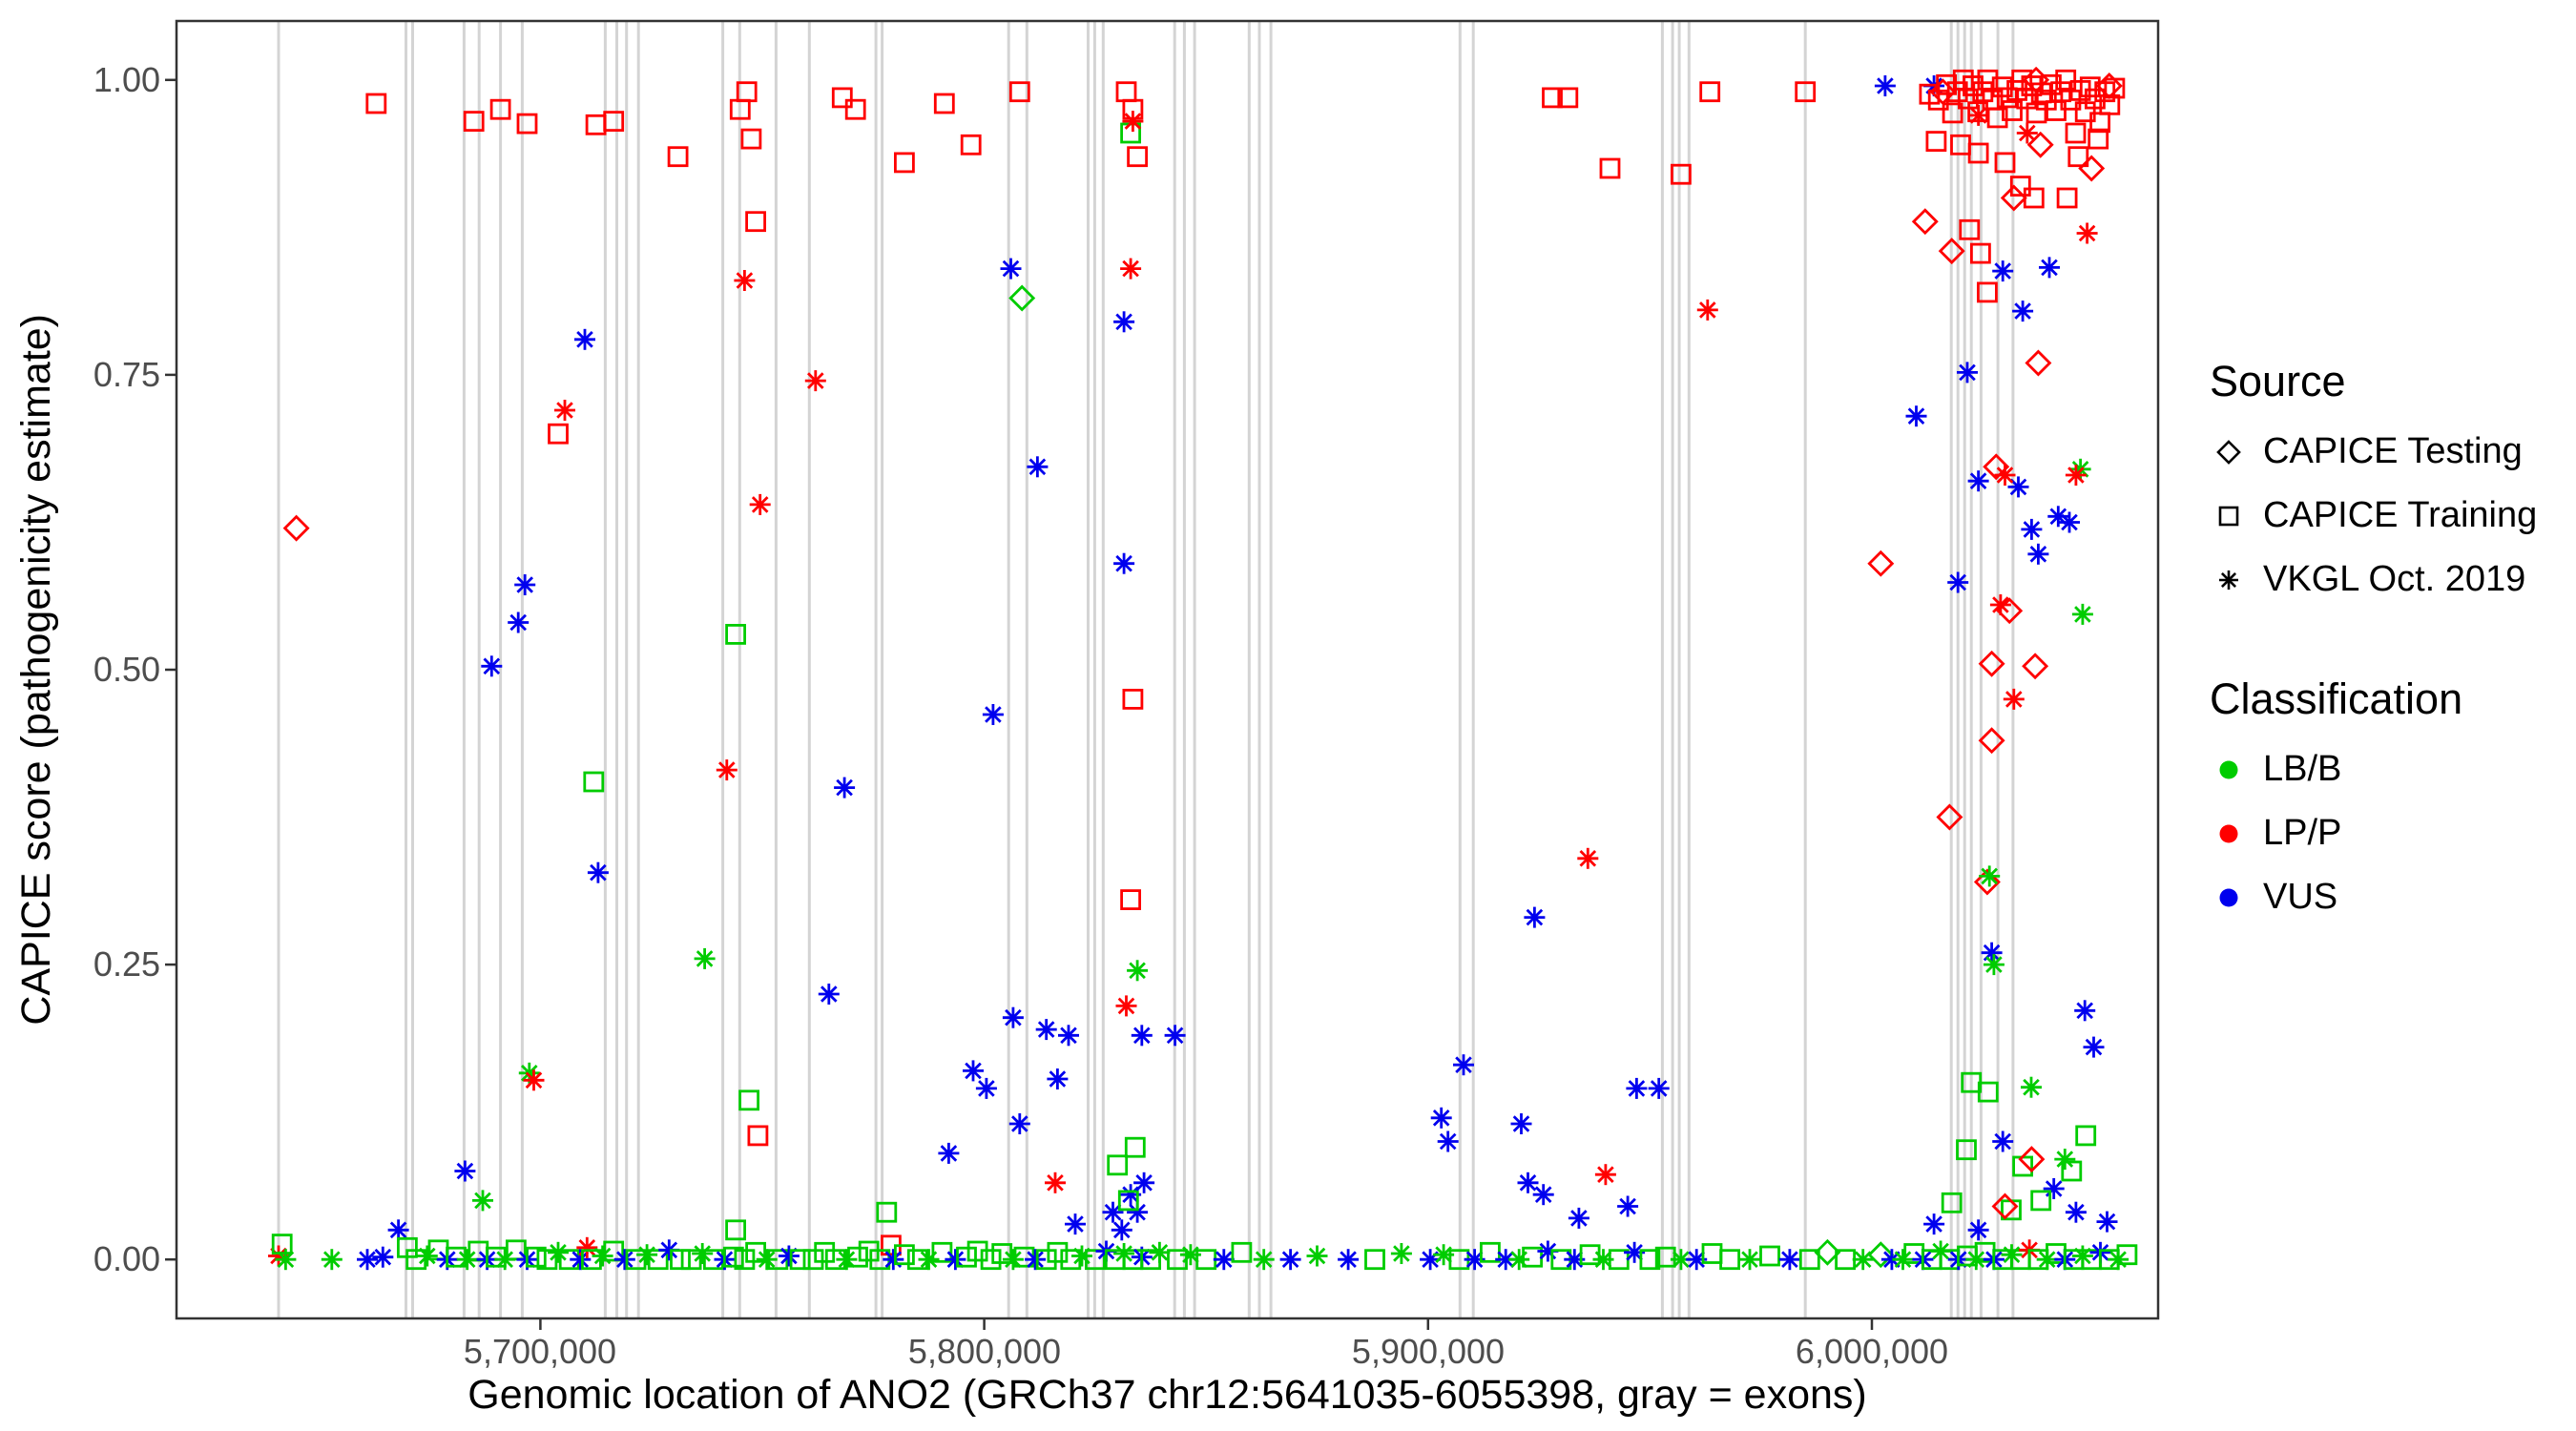 This screenshot has height=1431, width=2576. I want to click on y-axis-title-text: CAPICE score (pathogenicity estimate), so click(36, 670).